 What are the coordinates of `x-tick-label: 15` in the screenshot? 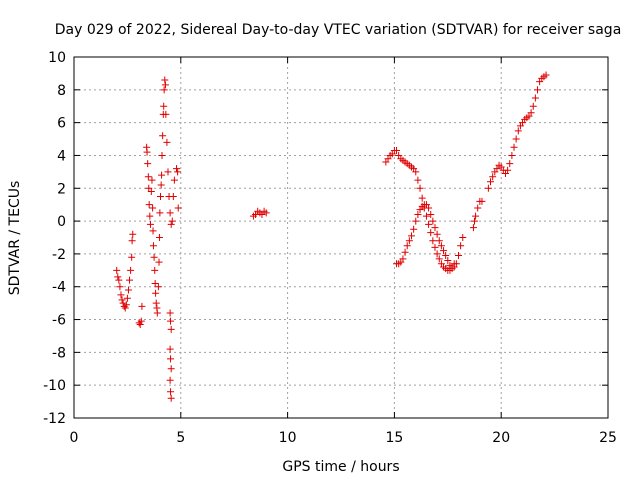 It's located at (394, 438).